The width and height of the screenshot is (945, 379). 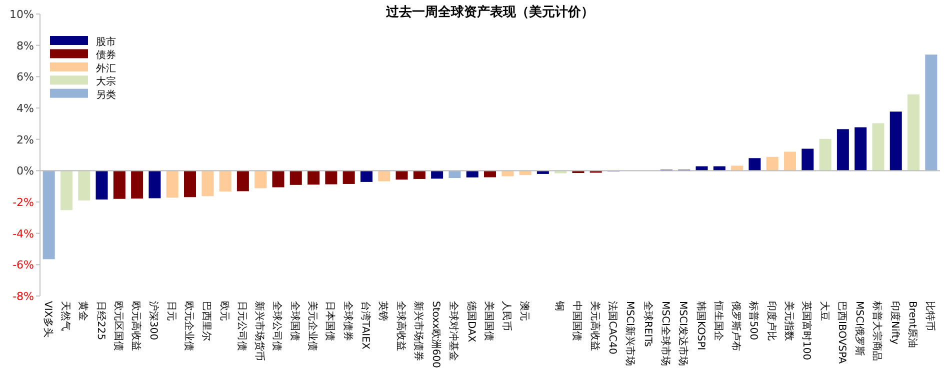 I want to click on x-tick-label: 日本国债, so click(x=330, y=321).